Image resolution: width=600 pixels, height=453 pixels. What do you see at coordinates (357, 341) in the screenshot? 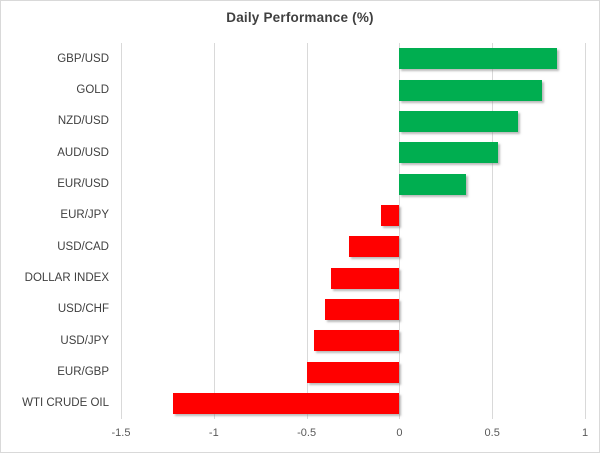
I see `bar-usd-jpy` at bounding box center [357, 341].